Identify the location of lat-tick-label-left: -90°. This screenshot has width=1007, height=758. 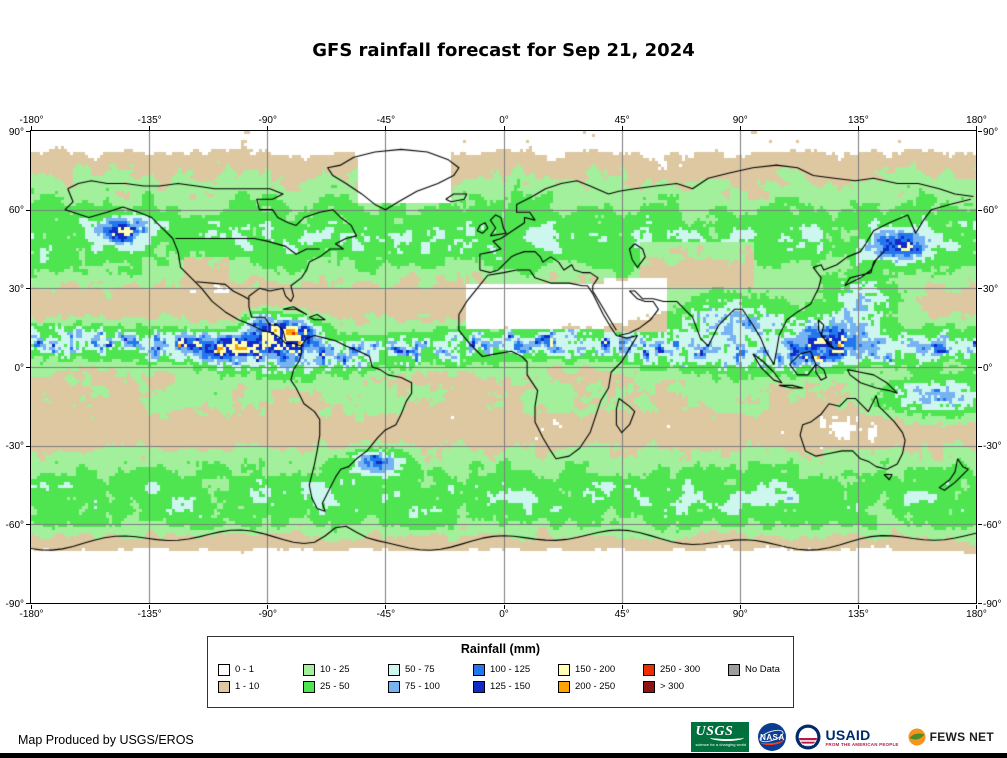
(14, 604).